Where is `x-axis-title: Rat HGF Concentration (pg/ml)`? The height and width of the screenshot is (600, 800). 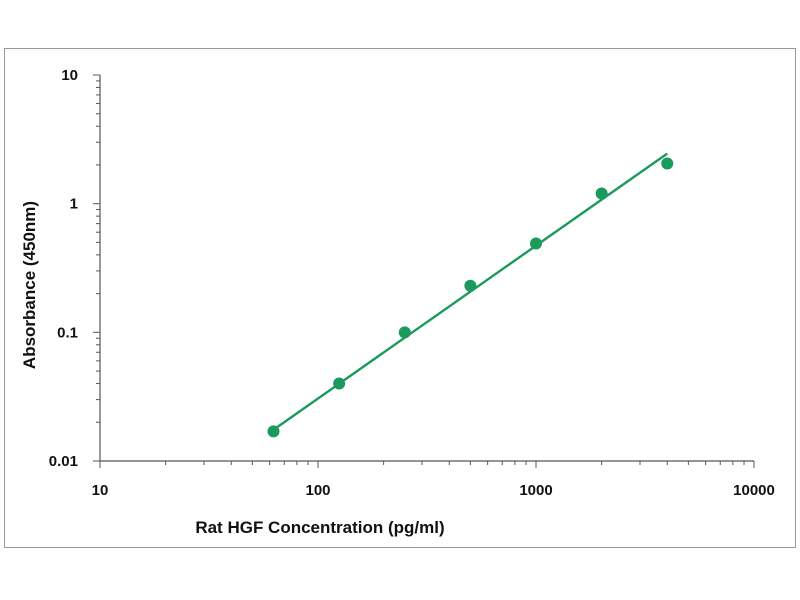
x-axis-title: Rat HGF Concentration (pg/ml) is located at coordinates (319, 527).